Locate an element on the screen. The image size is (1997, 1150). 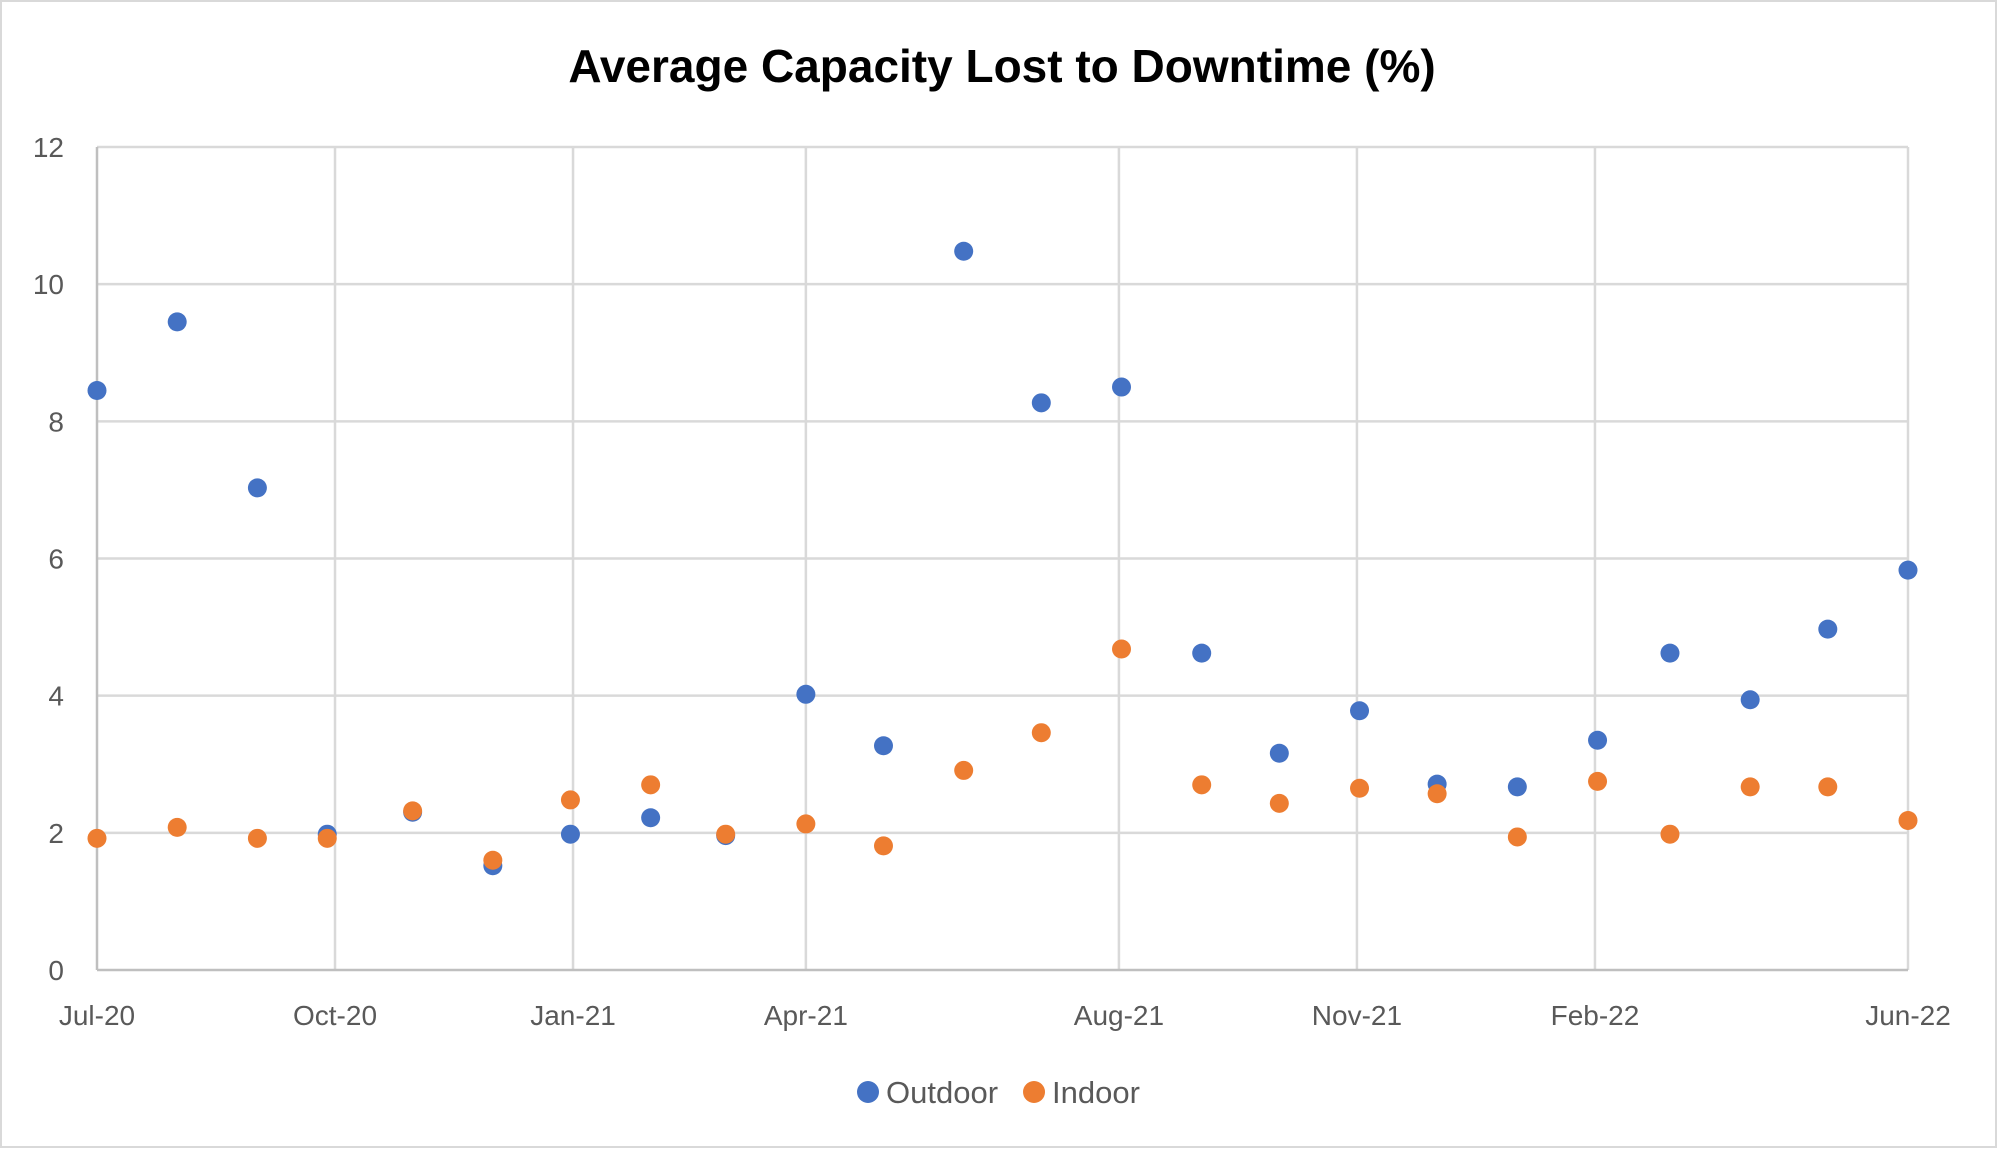
legend: Outdoor Indoor is located at coordinates (998, 1092).